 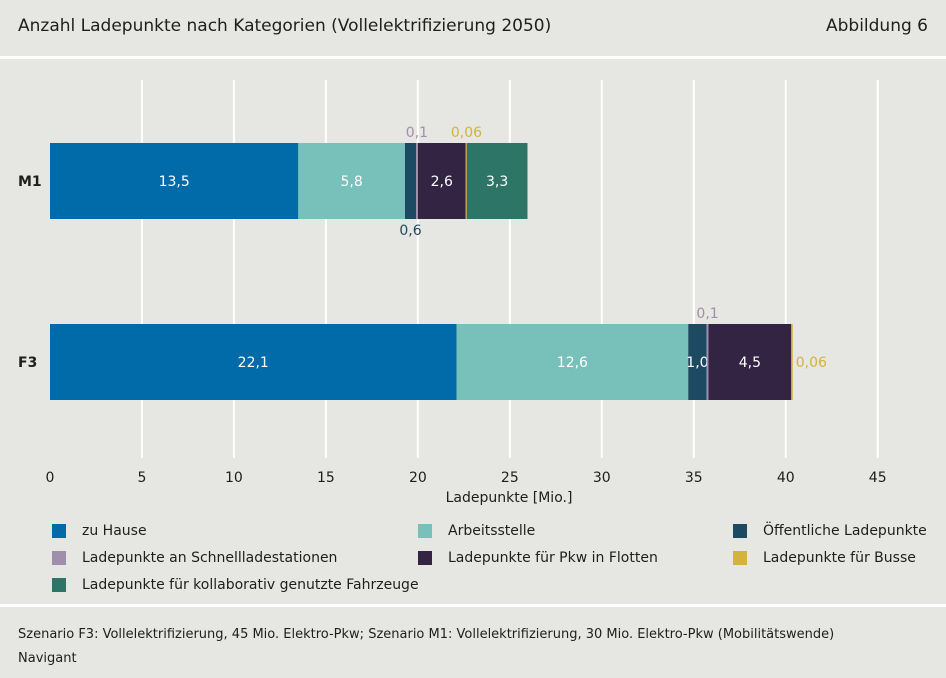 I want to click on legend-item: zu Hause, so click(x=99, y=531).